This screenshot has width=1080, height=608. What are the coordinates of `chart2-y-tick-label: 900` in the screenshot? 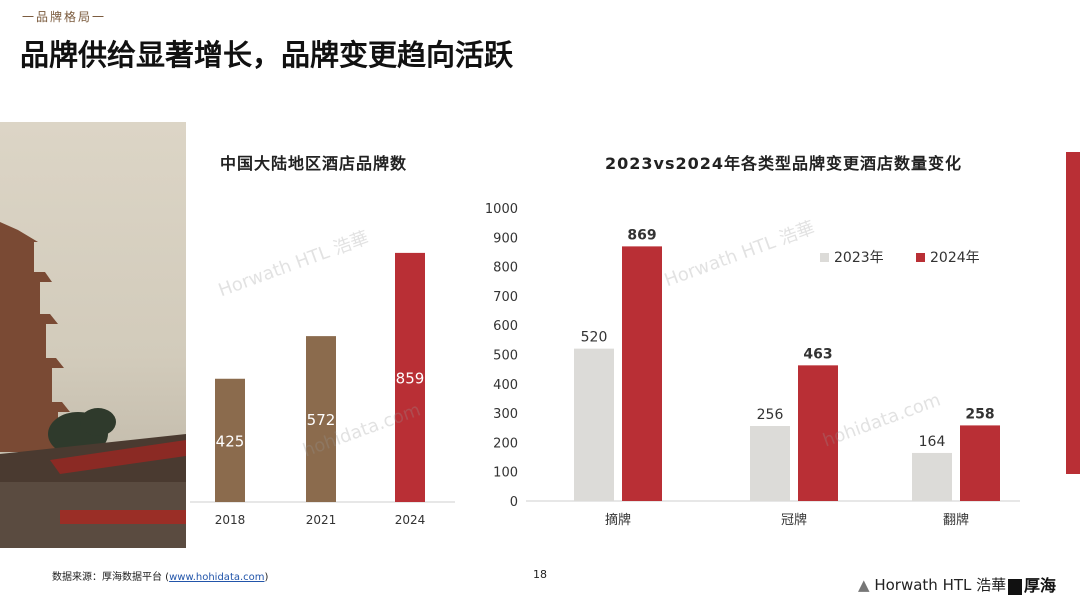 It's located at (505, 238).